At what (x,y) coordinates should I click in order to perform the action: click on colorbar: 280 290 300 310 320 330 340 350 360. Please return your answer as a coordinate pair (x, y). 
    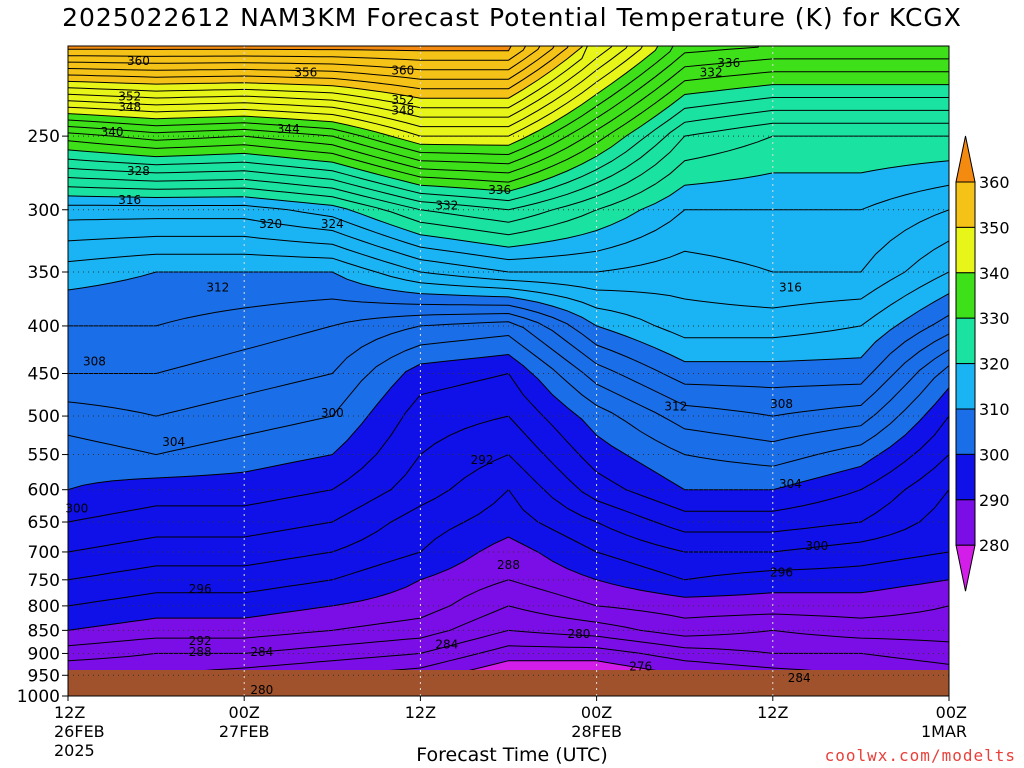
    Looking at the image, I should click on (982, 363).